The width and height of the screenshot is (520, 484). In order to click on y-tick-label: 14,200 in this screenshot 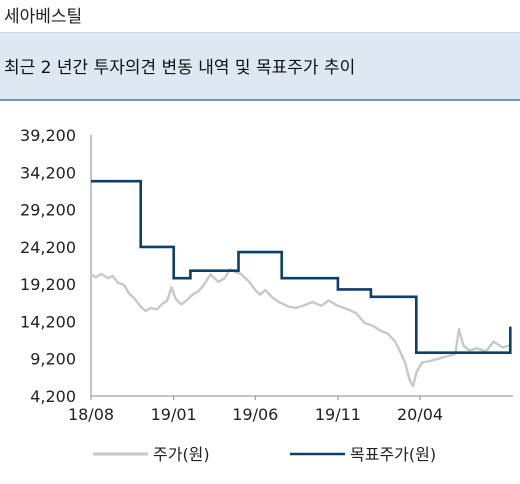, I will do `click(48, 321)`.